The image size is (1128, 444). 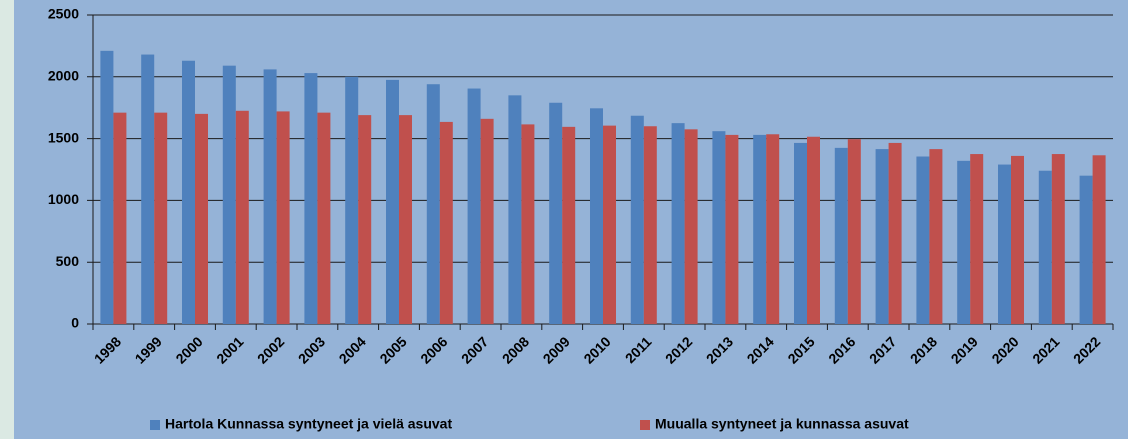 I want to click on y-tick-label: 0, so click(x=75, y=323).